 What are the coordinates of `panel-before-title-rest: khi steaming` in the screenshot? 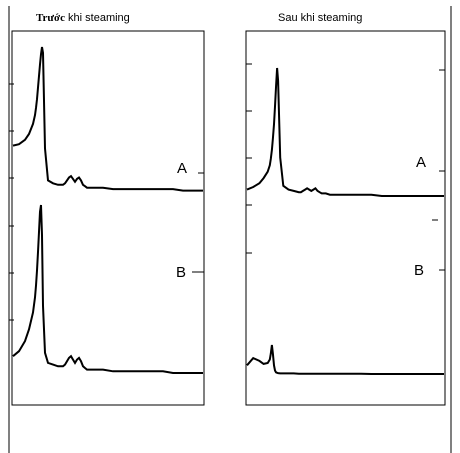 It's located at (97, 18).